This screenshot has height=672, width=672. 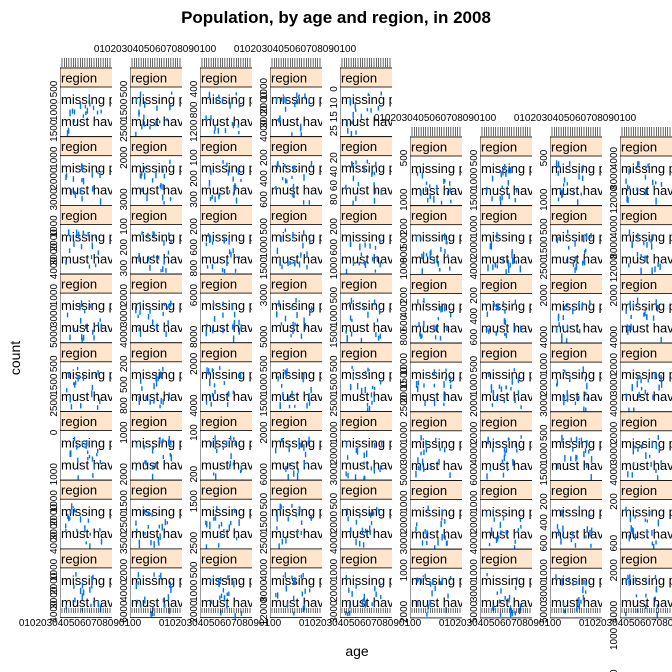 I want to click on y-tick-label: 5000, so click(x=264, y=336).